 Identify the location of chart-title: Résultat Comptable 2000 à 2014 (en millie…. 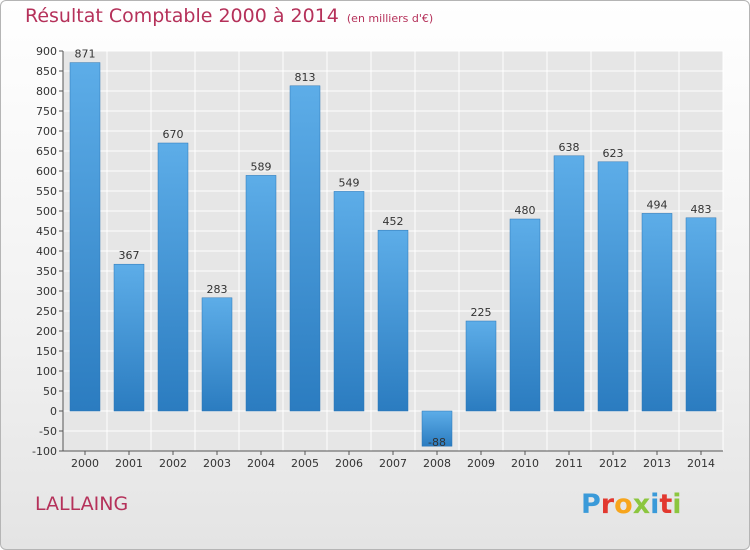
(229, 16).